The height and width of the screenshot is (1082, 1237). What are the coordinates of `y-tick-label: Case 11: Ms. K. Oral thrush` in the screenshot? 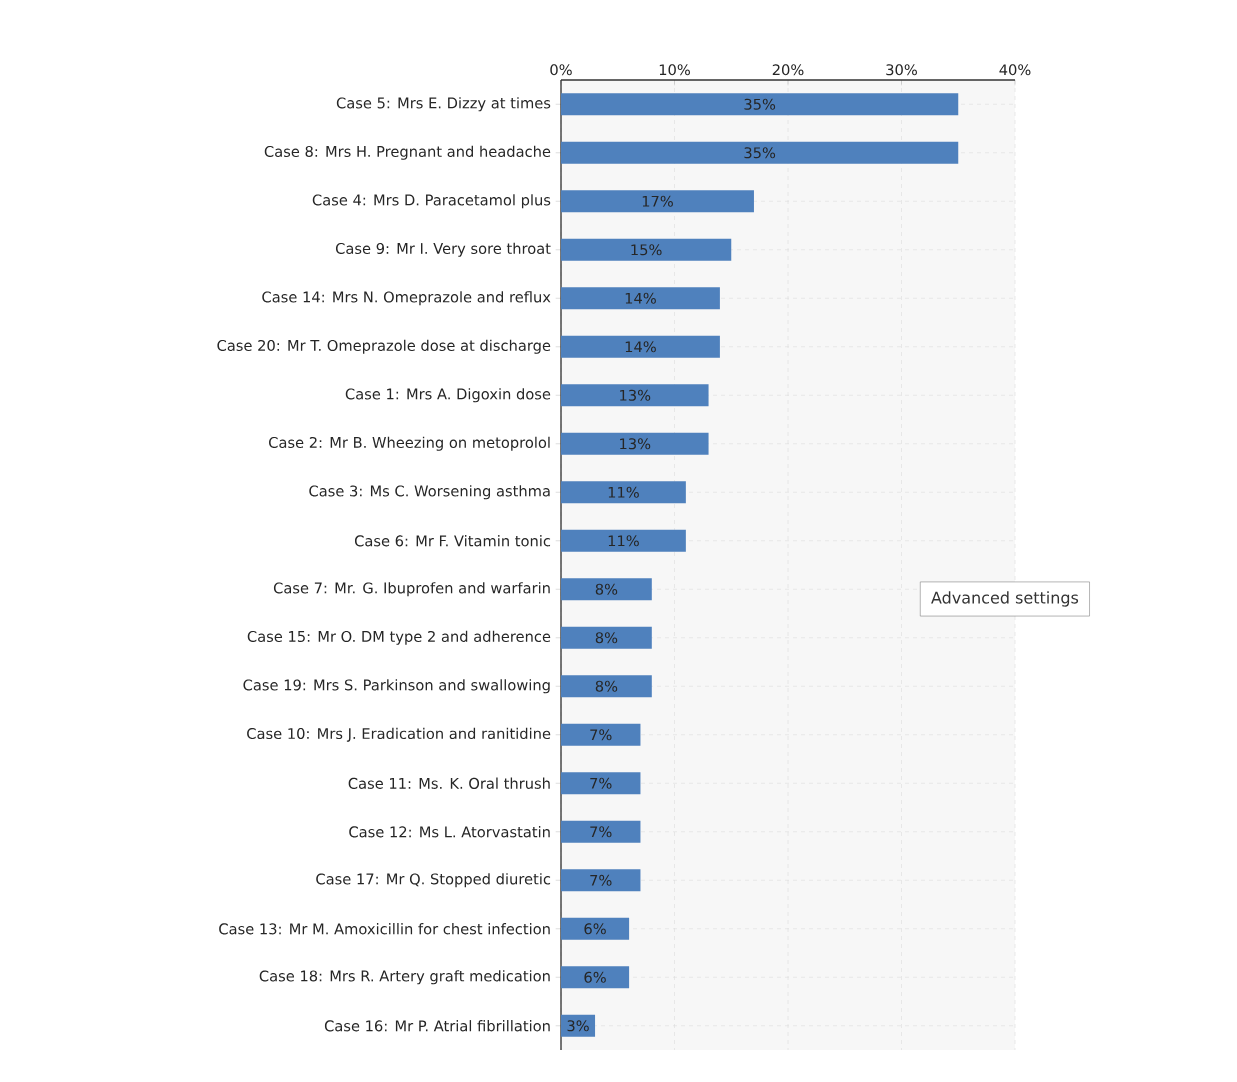 It's located at (449, 783).